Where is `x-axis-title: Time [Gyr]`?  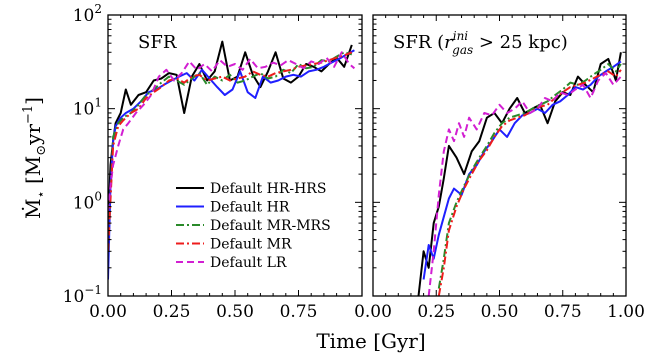
x-axis-title: Time [Gyr] is located at coordinates (370, 341).